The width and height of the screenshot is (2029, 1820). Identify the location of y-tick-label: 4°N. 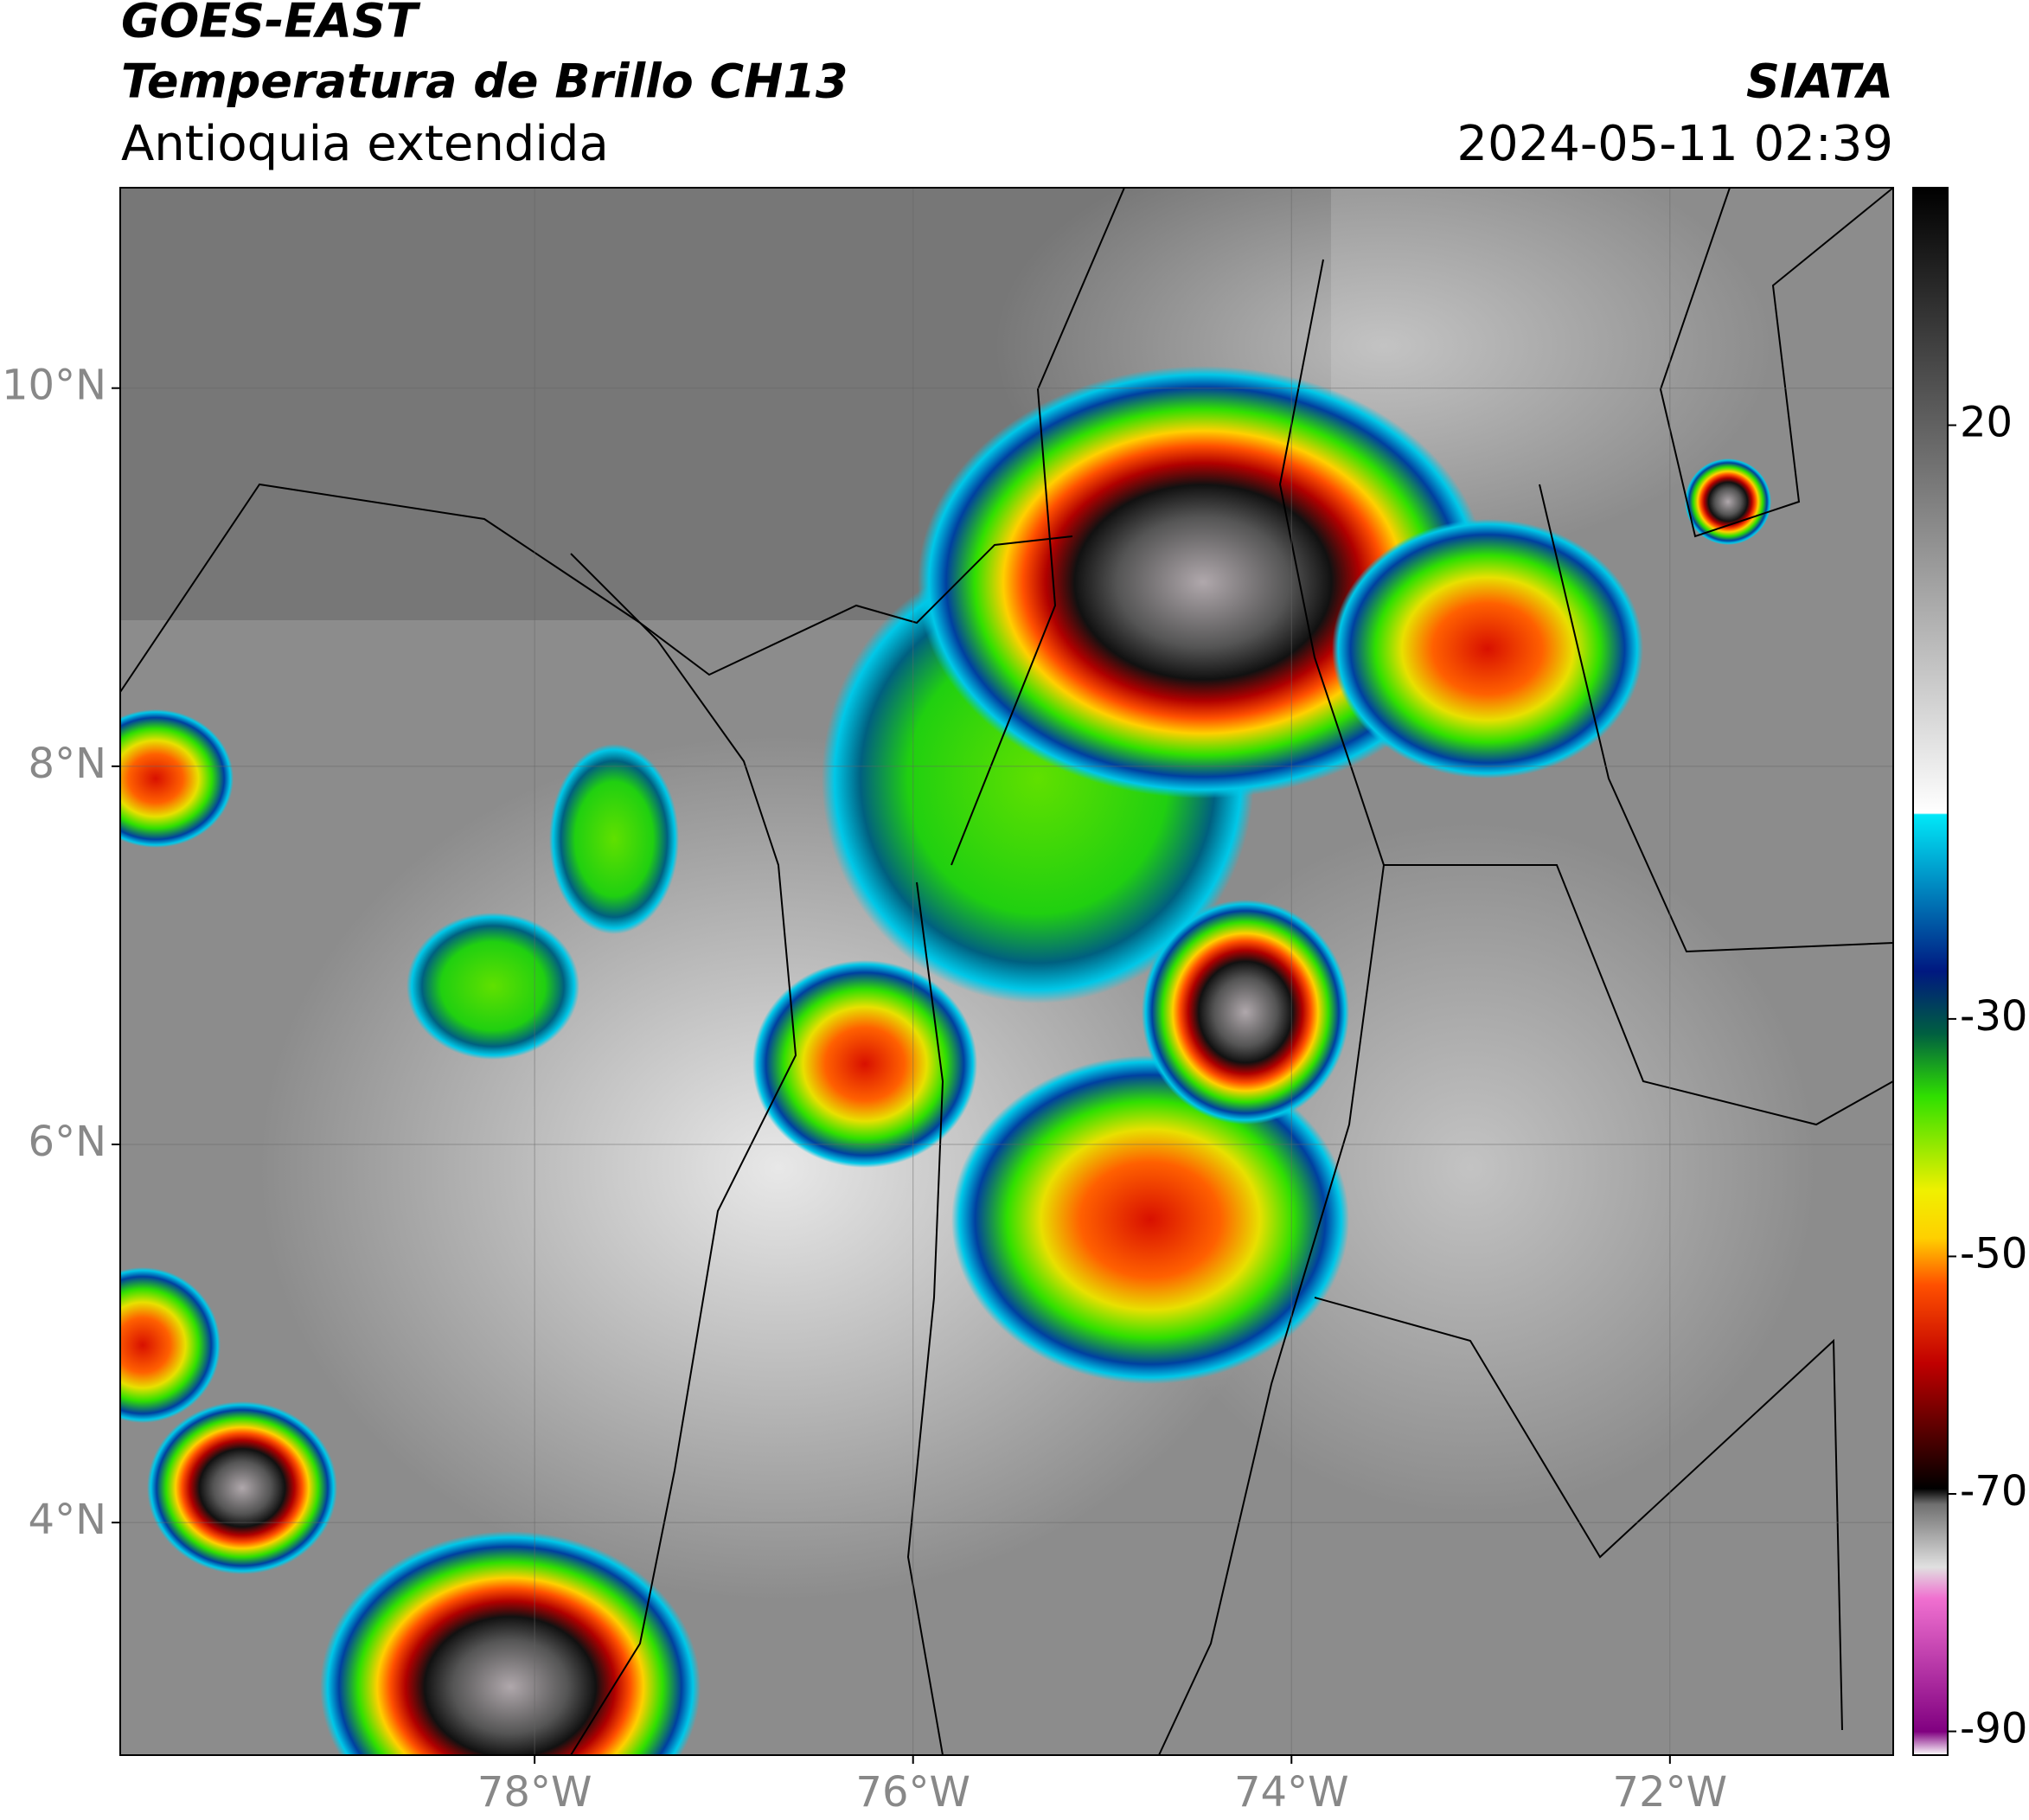
(67, 1520).